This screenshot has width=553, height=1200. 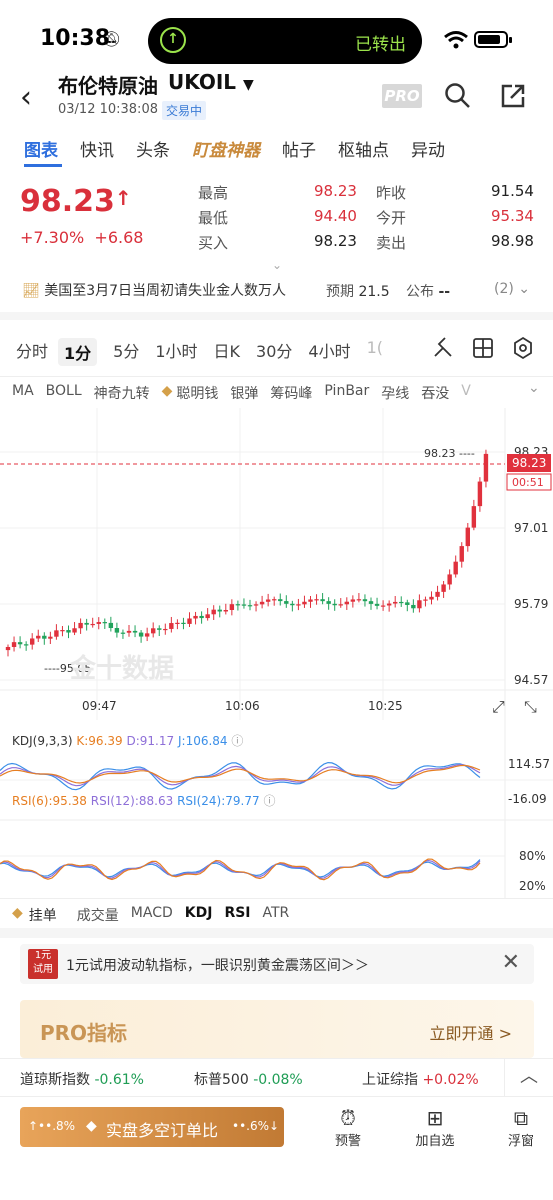 What do you see at coordinates (84, 1033) in the screenshot?
I see `pro-banner-title: PRO指标` at bounding box center [84, 1033].